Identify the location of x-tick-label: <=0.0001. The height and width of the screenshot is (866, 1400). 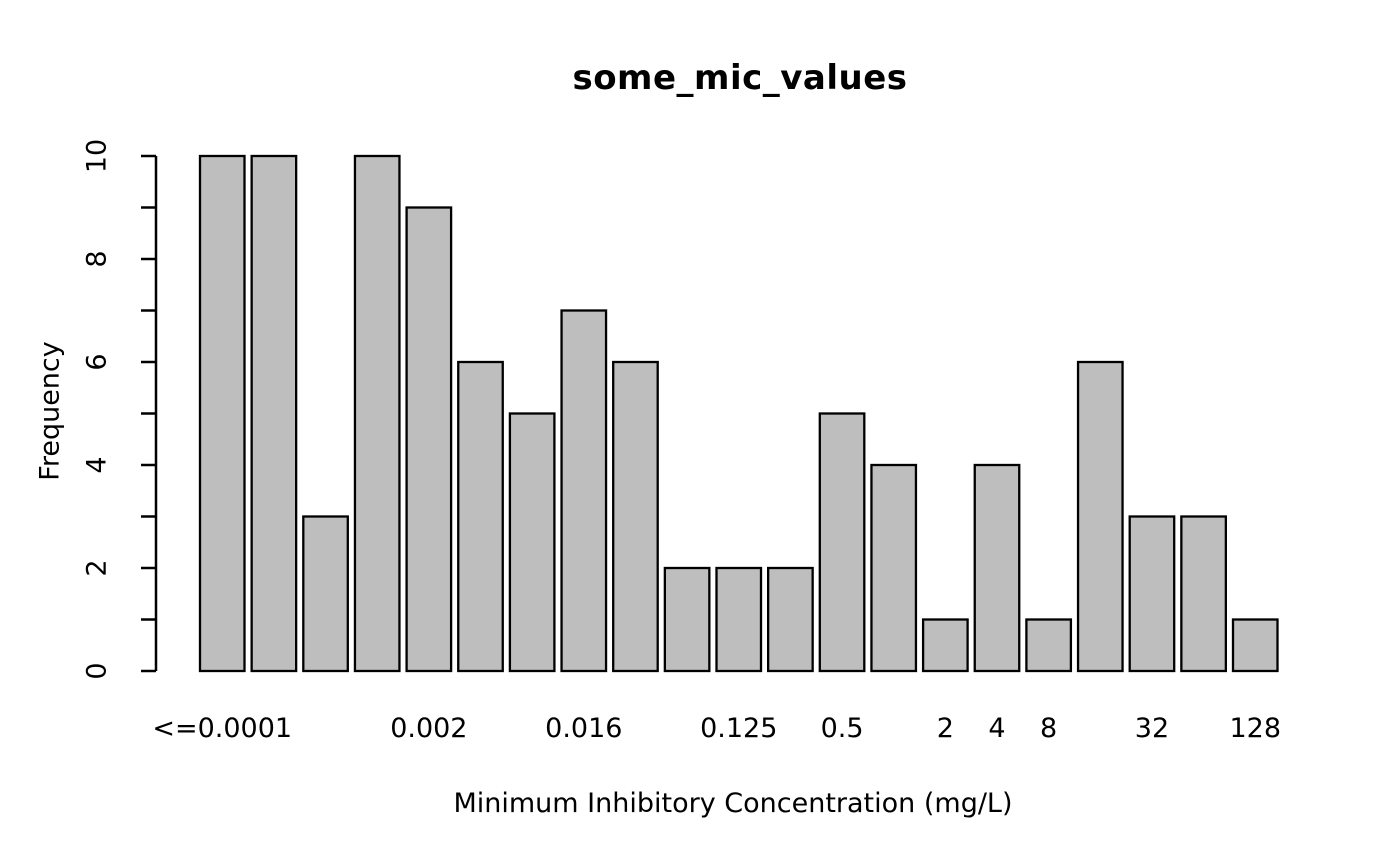
(222, 728).